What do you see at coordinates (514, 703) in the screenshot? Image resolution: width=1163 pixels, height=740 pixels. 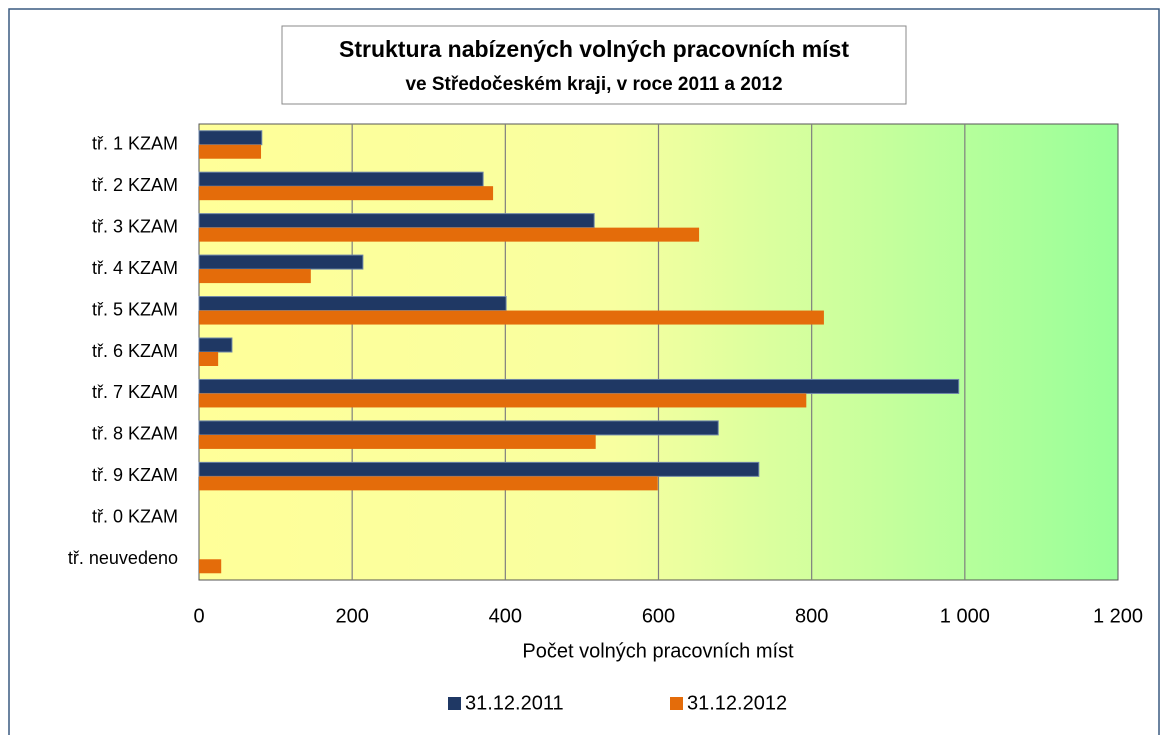 I see `legend-label: 31.12.2011` at bounding box center [514, 703].